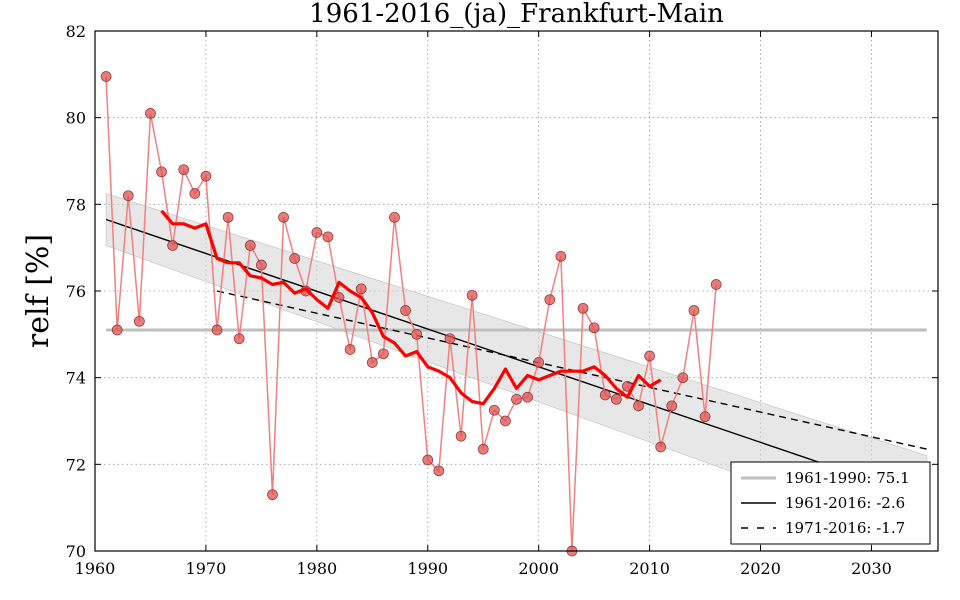 This screenshot has height=600, width=960. Describe the element at coordinates (427, 568) in the screenshot. I see `x-tick-label: 1990` at that location.